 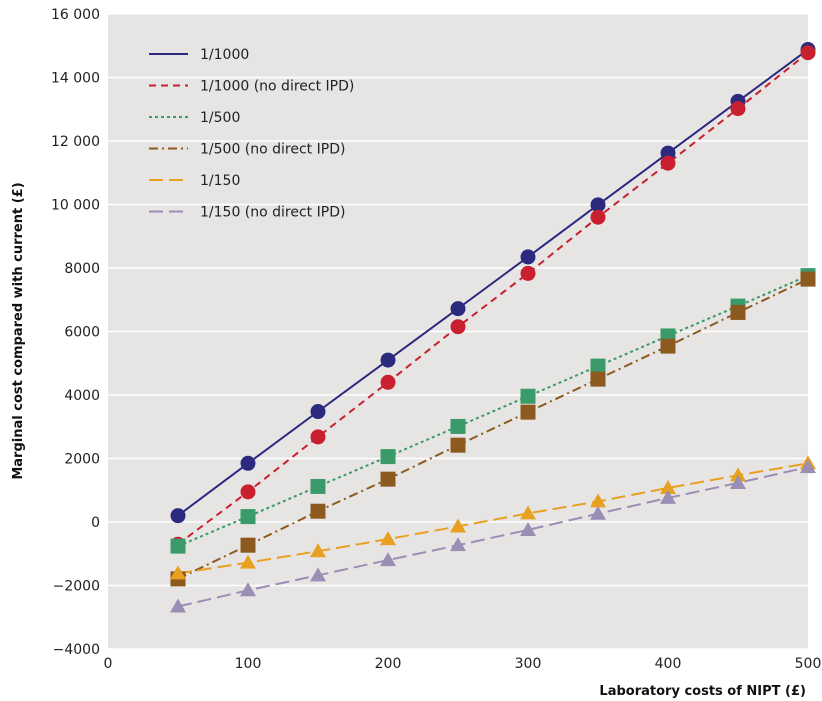 I want to click on x-tick-label: 200, so click(x=388, y=664).